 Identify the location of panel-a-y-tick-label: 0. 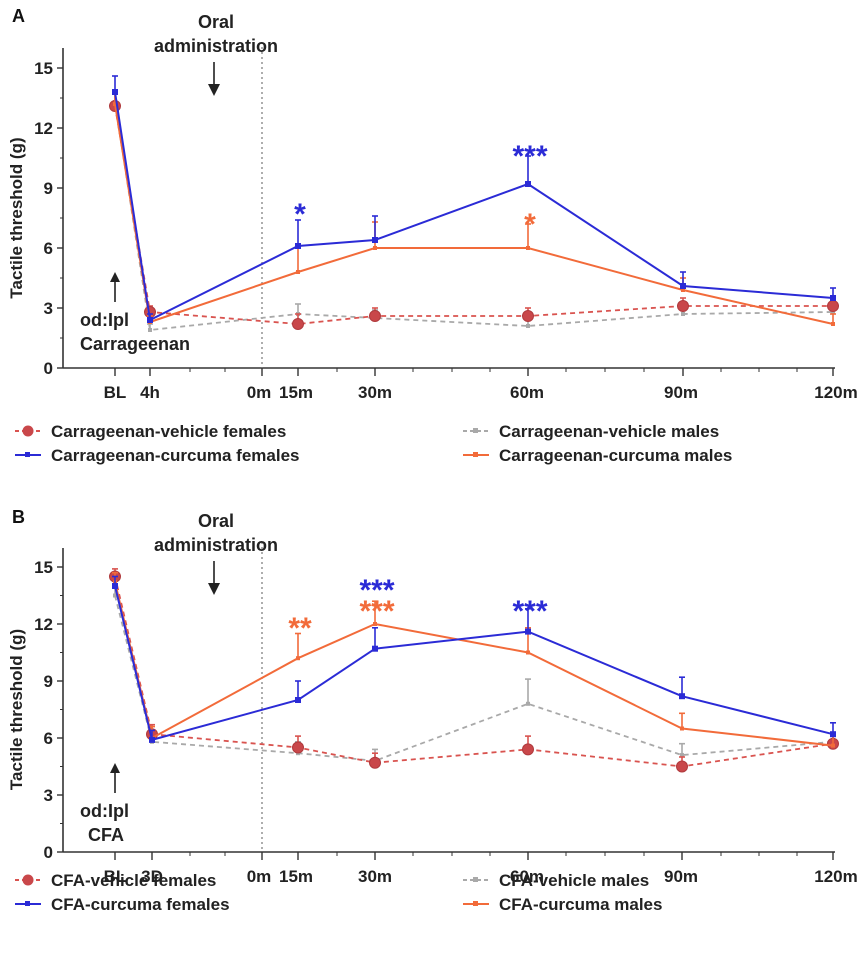
(48, 368).